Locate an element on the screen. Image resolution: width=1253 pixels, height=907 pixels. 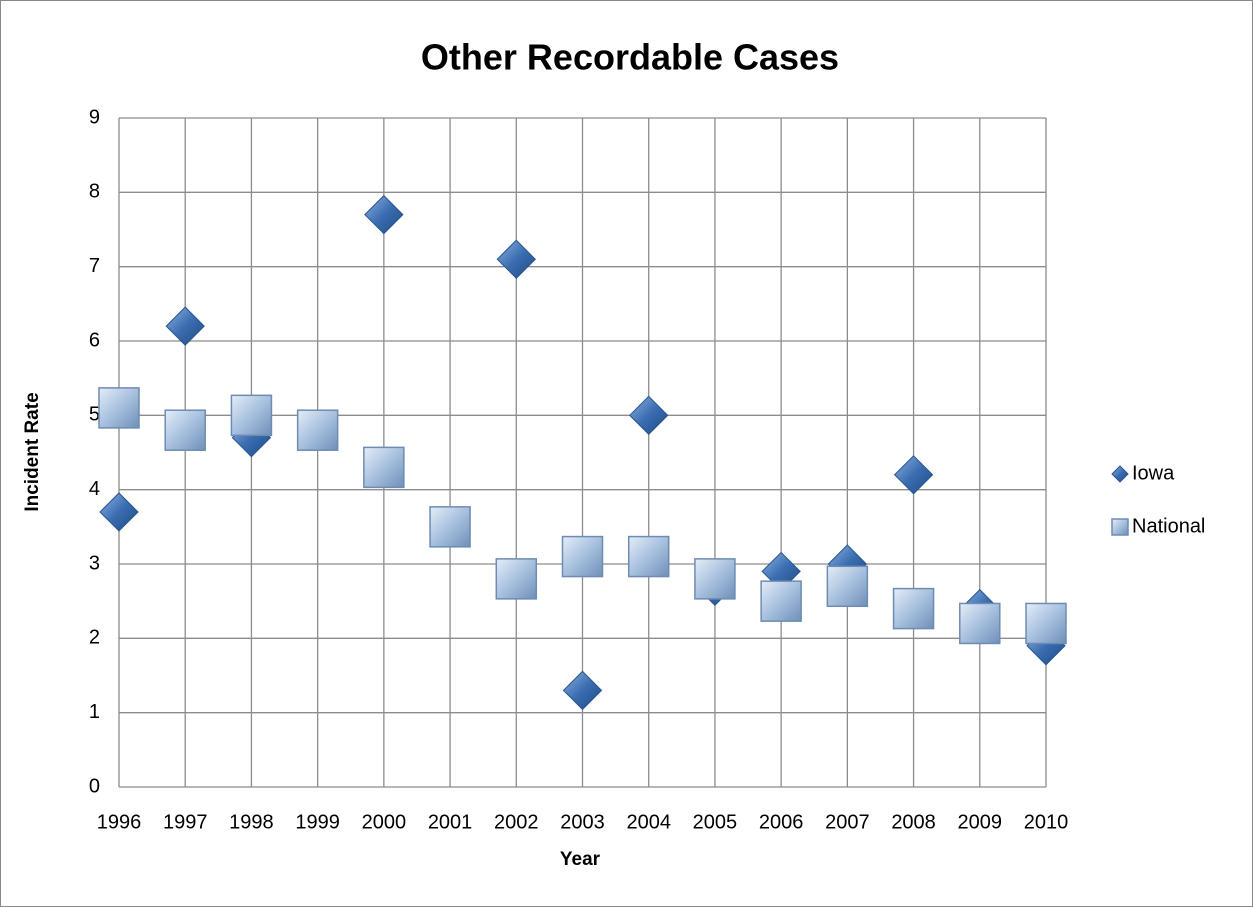
x-tick-label: 1998 is located at coordinates (251, 822).